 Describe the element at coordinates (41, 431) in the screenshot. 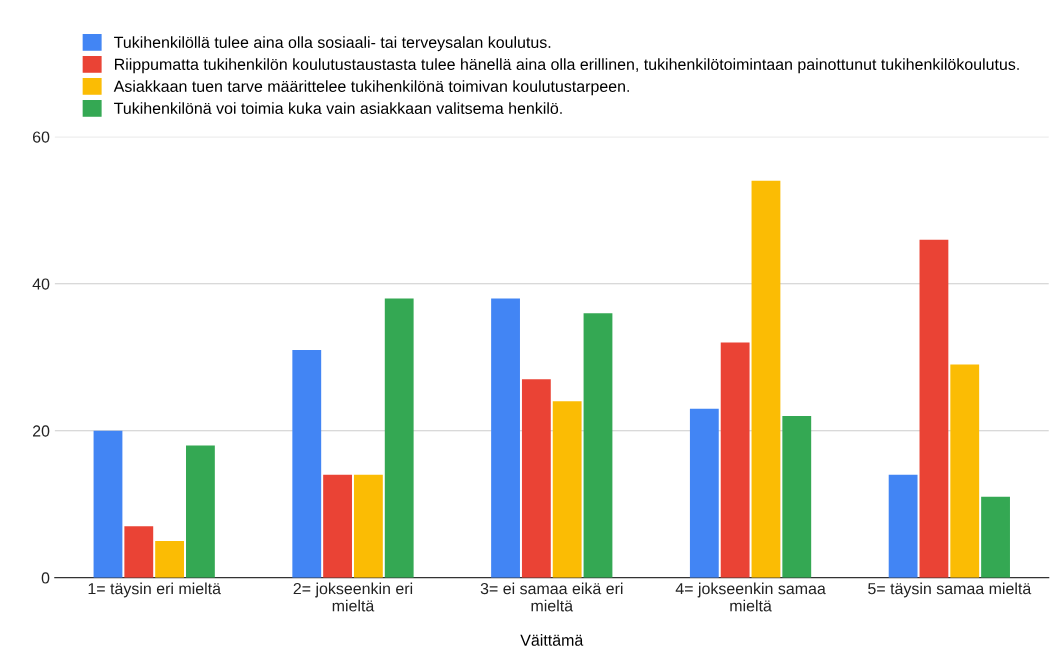

I see `y-tick-label: 20` at that location.